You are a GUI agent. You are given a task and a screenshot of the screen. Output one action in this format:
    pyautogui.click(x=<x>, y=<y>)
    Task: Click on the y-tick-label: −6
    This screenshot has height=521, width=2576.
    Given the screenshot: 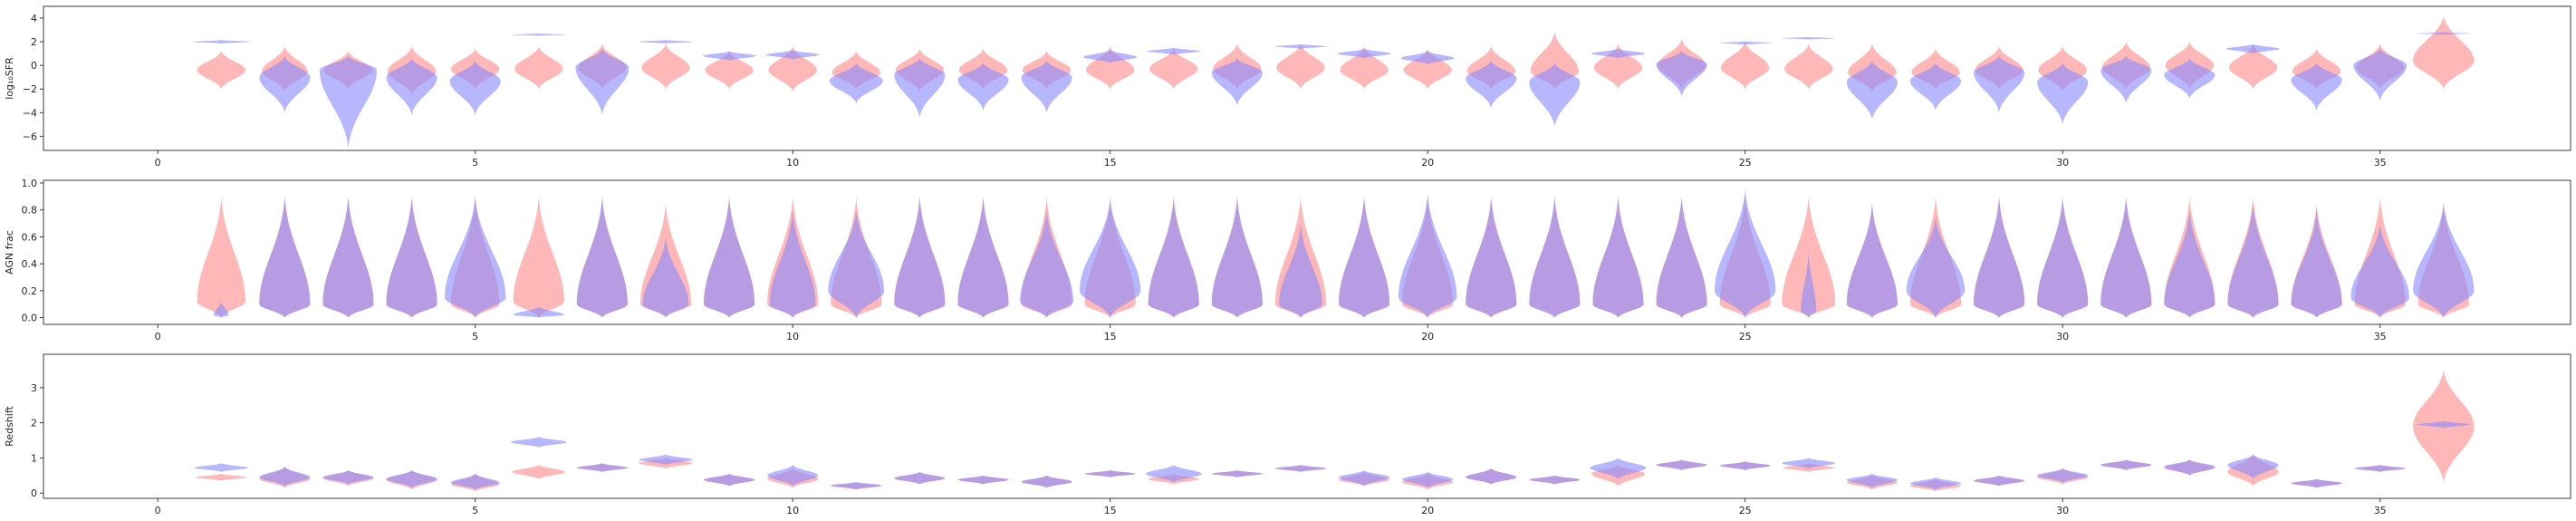 What is the action you would take?
    pyautogui.click(x=30, y=136)
    